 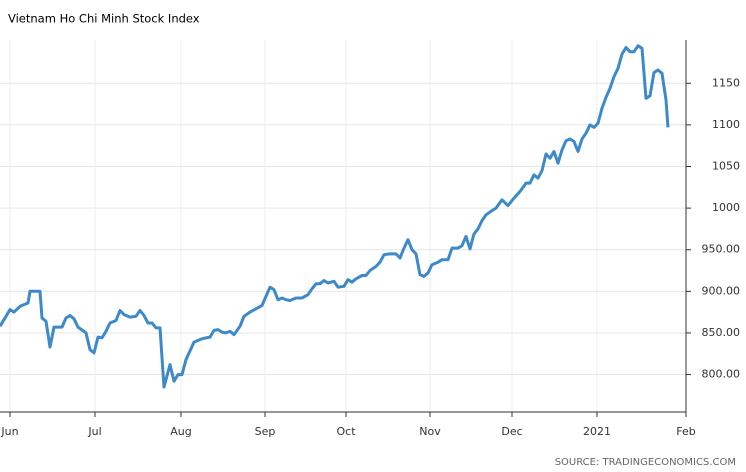 What do you see at coordinates (104, 19) in the screenshot?
I see `chart-title: Vietnam Ho Chi Minh Stock Index` at bounding box center [104, 19].